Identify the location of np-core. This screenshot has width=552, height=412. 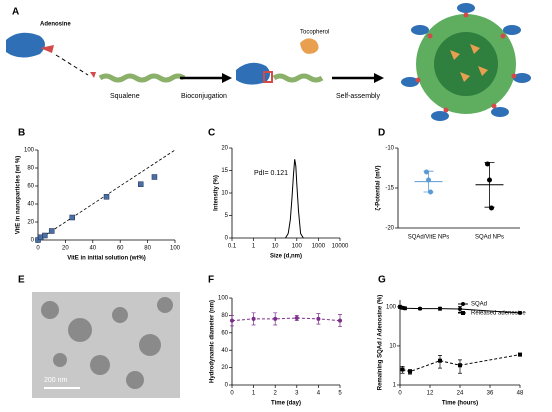
(466, 64).